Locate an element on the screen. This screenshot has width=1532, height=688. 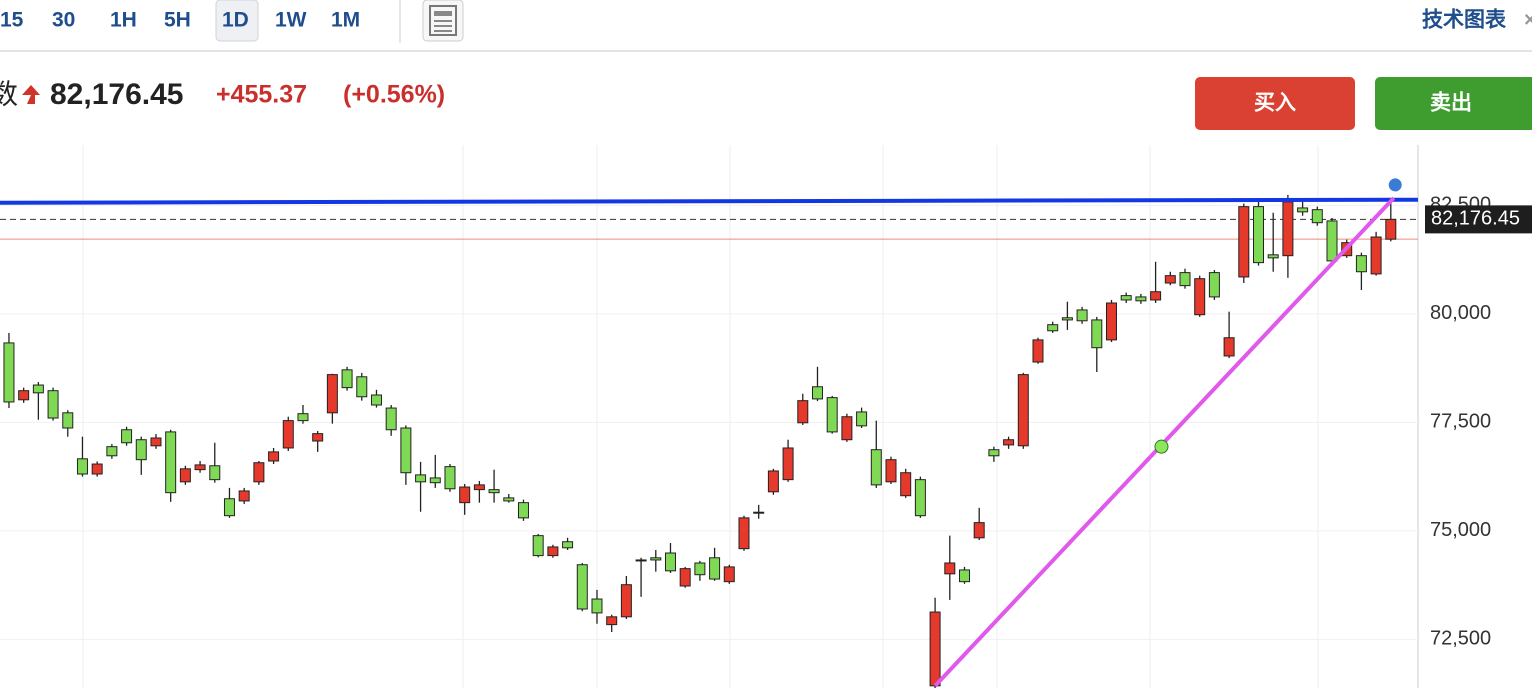
tech-chart-link: 技术图表 is located at coordinates (1464, 20).